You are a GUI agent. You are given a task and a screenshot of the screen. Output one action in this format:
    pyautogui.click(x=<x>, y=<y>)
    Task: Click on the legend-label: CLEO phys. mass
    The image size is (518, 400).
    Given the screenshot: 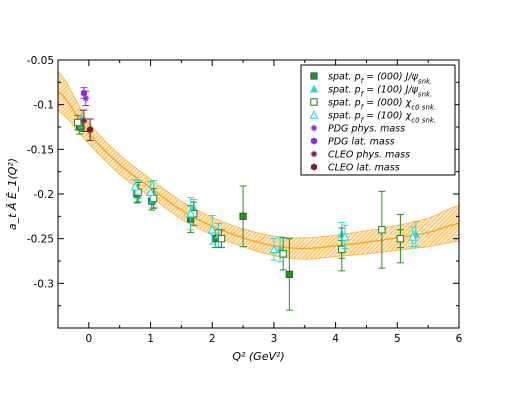 What is the action you would take?
    pyautogui.click(x=369, y=155)
    